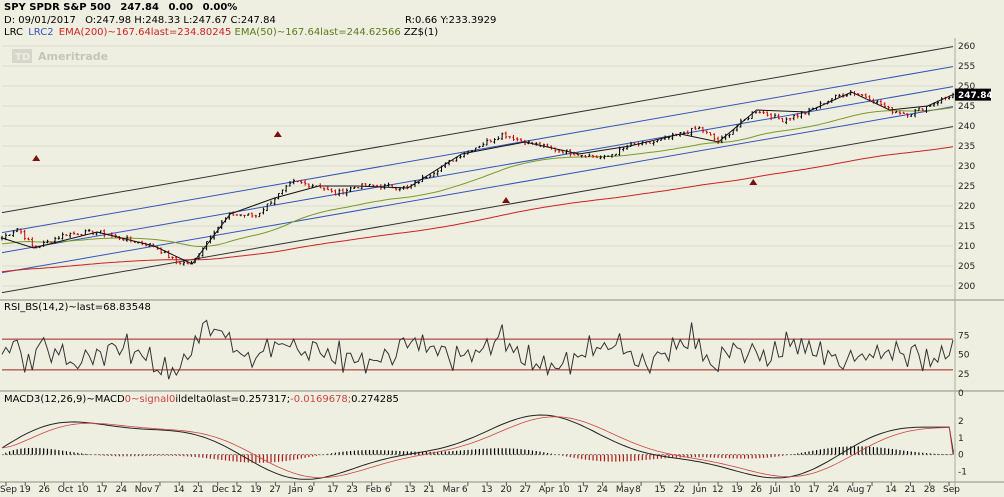 The image size is (1004, 497). I want to click on macd-delta-part: ildelta0, so click(194, 399).